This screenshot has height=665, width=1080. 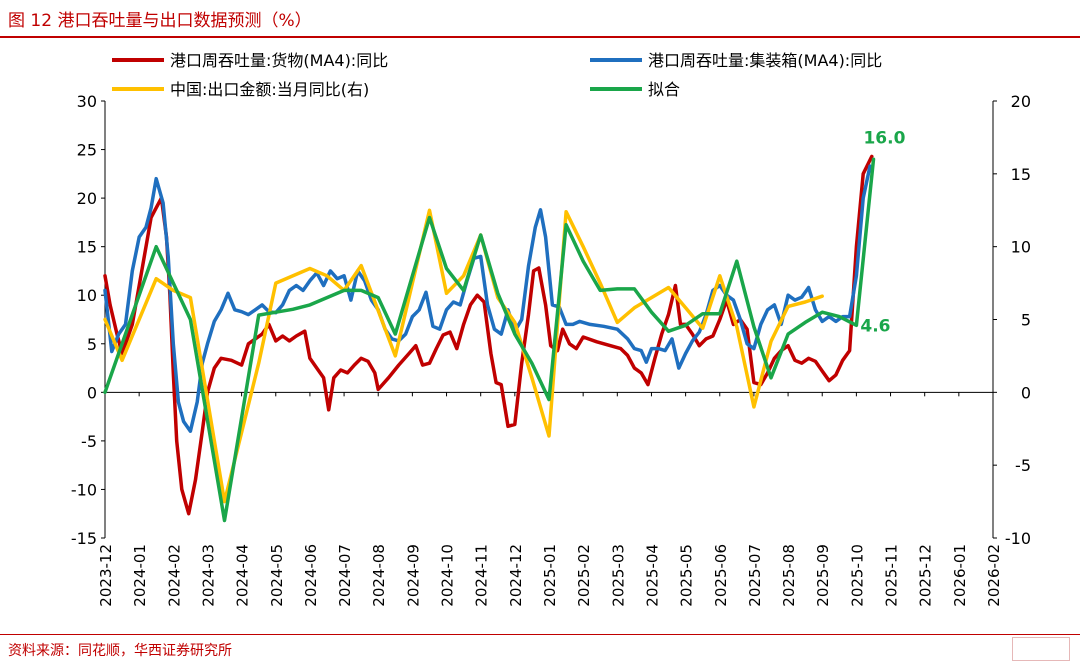 I want to click on x-tick-label: 2024-12, so click(x=516, y=575).